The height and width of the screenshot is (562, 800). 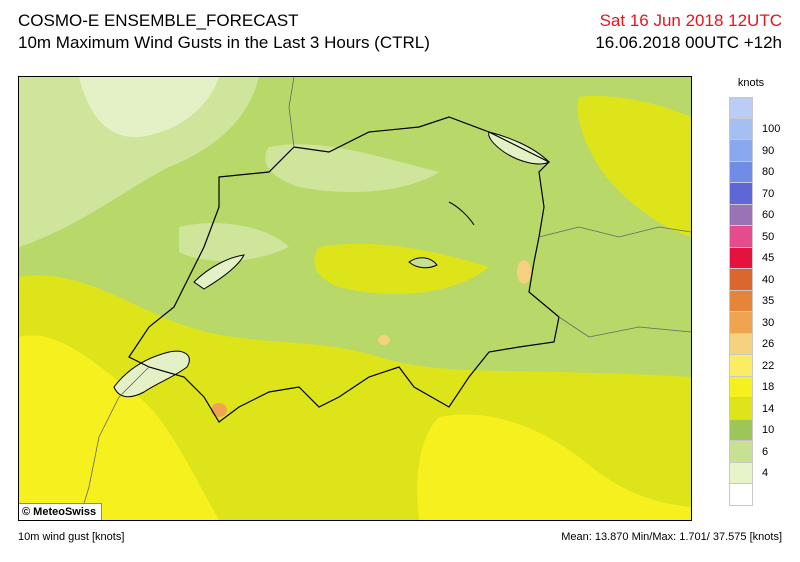 I want to click on field-4-6-north, so click(x=149, y=107).